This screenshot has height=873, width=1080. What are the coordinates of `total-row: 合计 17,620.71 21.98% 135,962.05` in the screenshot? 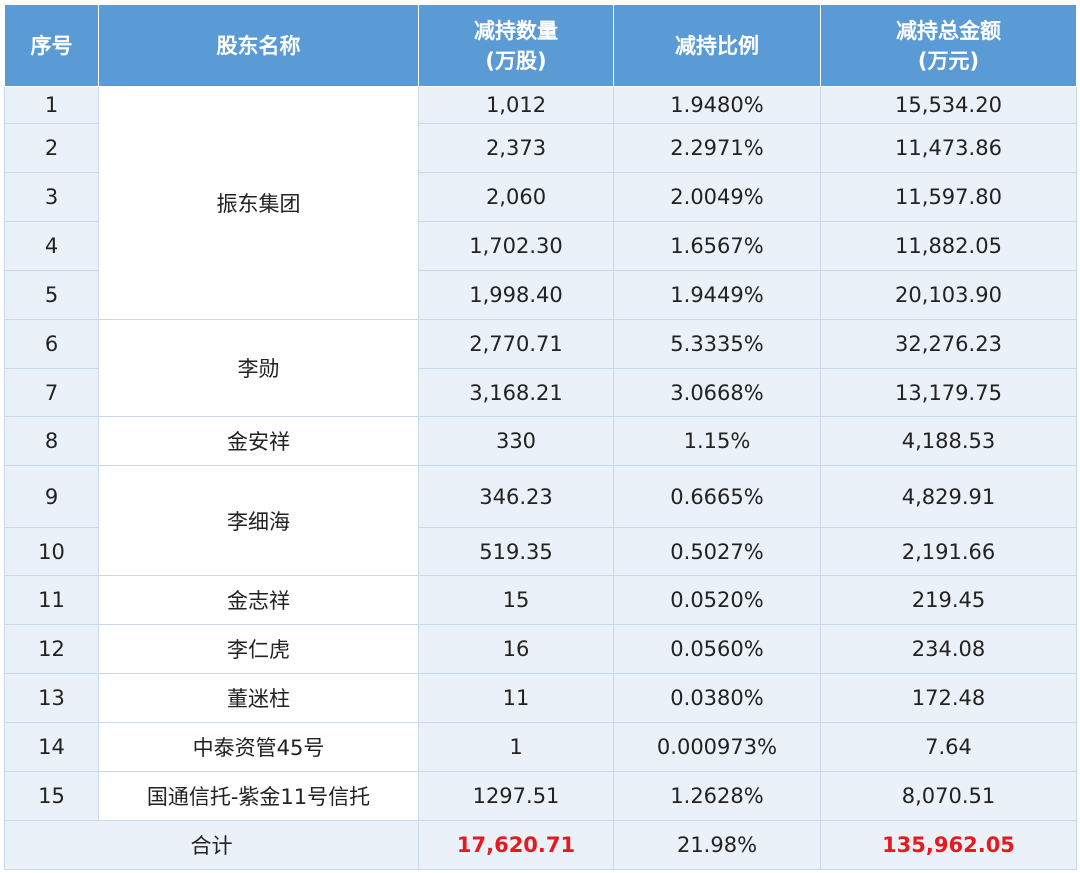 It's located at (540, 845).